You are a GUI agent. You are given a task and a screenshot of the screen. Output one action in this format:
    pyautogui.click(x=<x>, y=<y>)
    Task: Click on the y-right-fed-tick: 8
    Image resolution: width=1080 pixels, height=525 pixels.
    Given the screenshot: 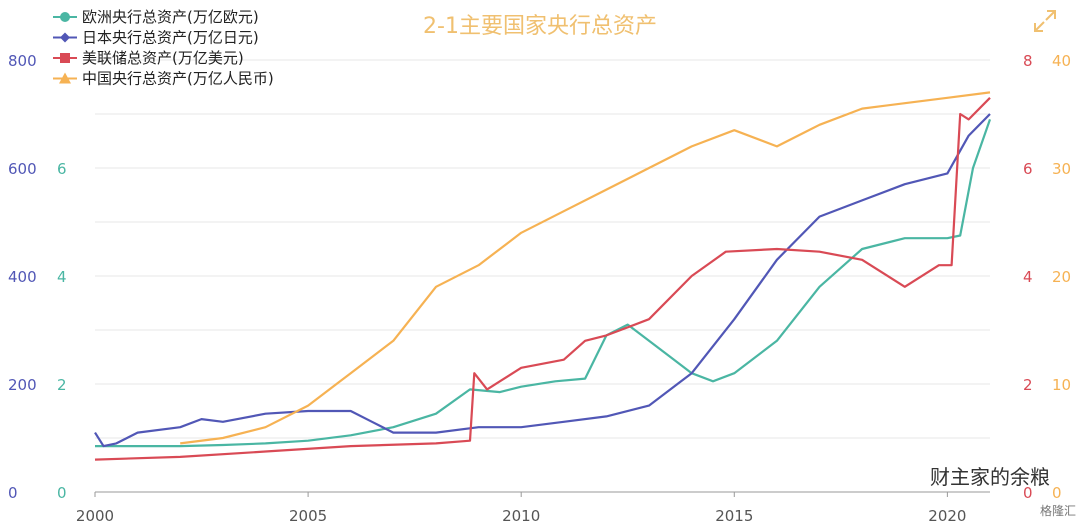 What is the action you would take?
    pyautogui.click(x=1028, y=61)
    